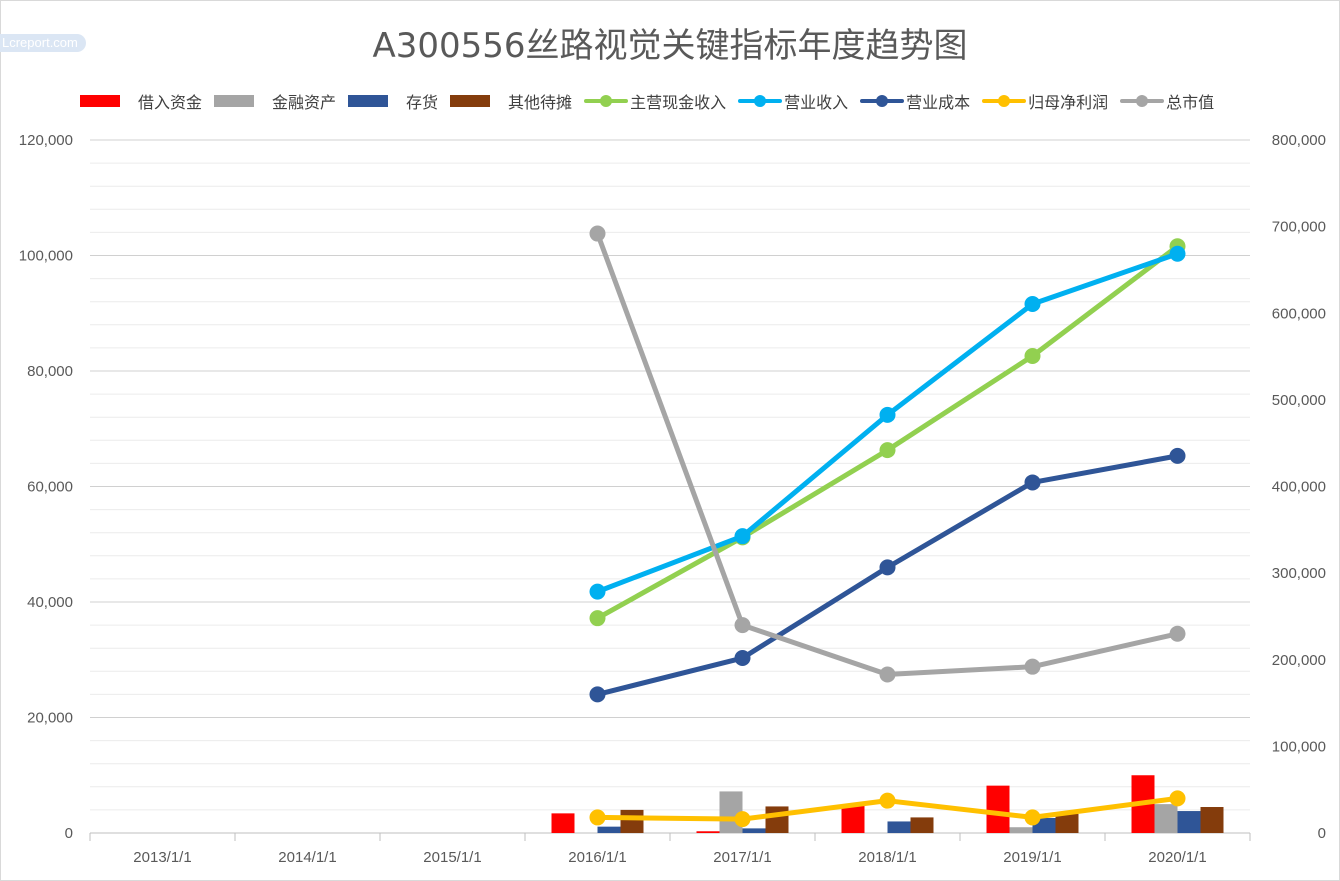 The height and width of the screenshot is (881, 1340). What do you see at coordinates (69, 833) in the screenshot?
I see `y-left-tick-label: 0` at bounding box center [69, 833].